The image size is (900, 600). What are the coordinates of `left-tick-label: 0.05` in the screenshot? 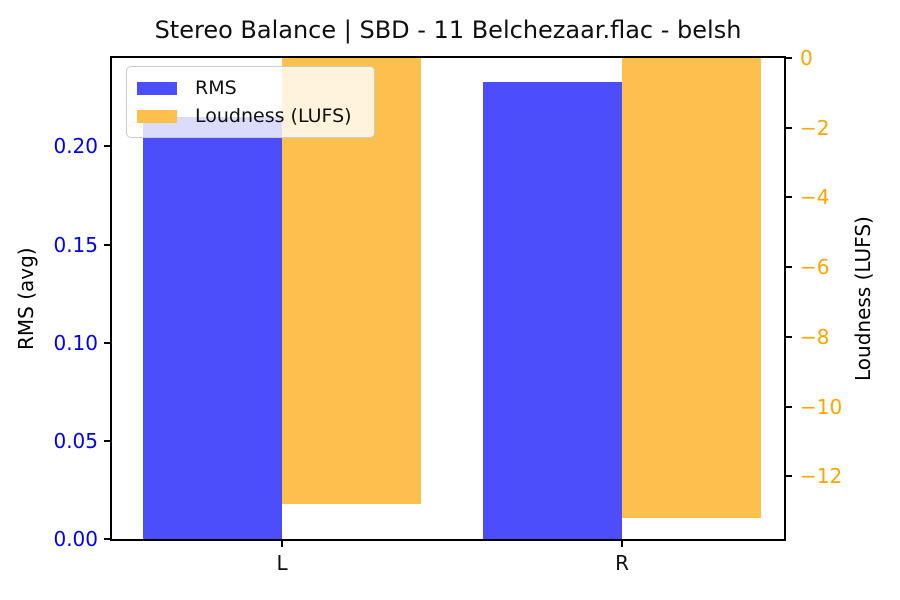 It's located at (75, 440).